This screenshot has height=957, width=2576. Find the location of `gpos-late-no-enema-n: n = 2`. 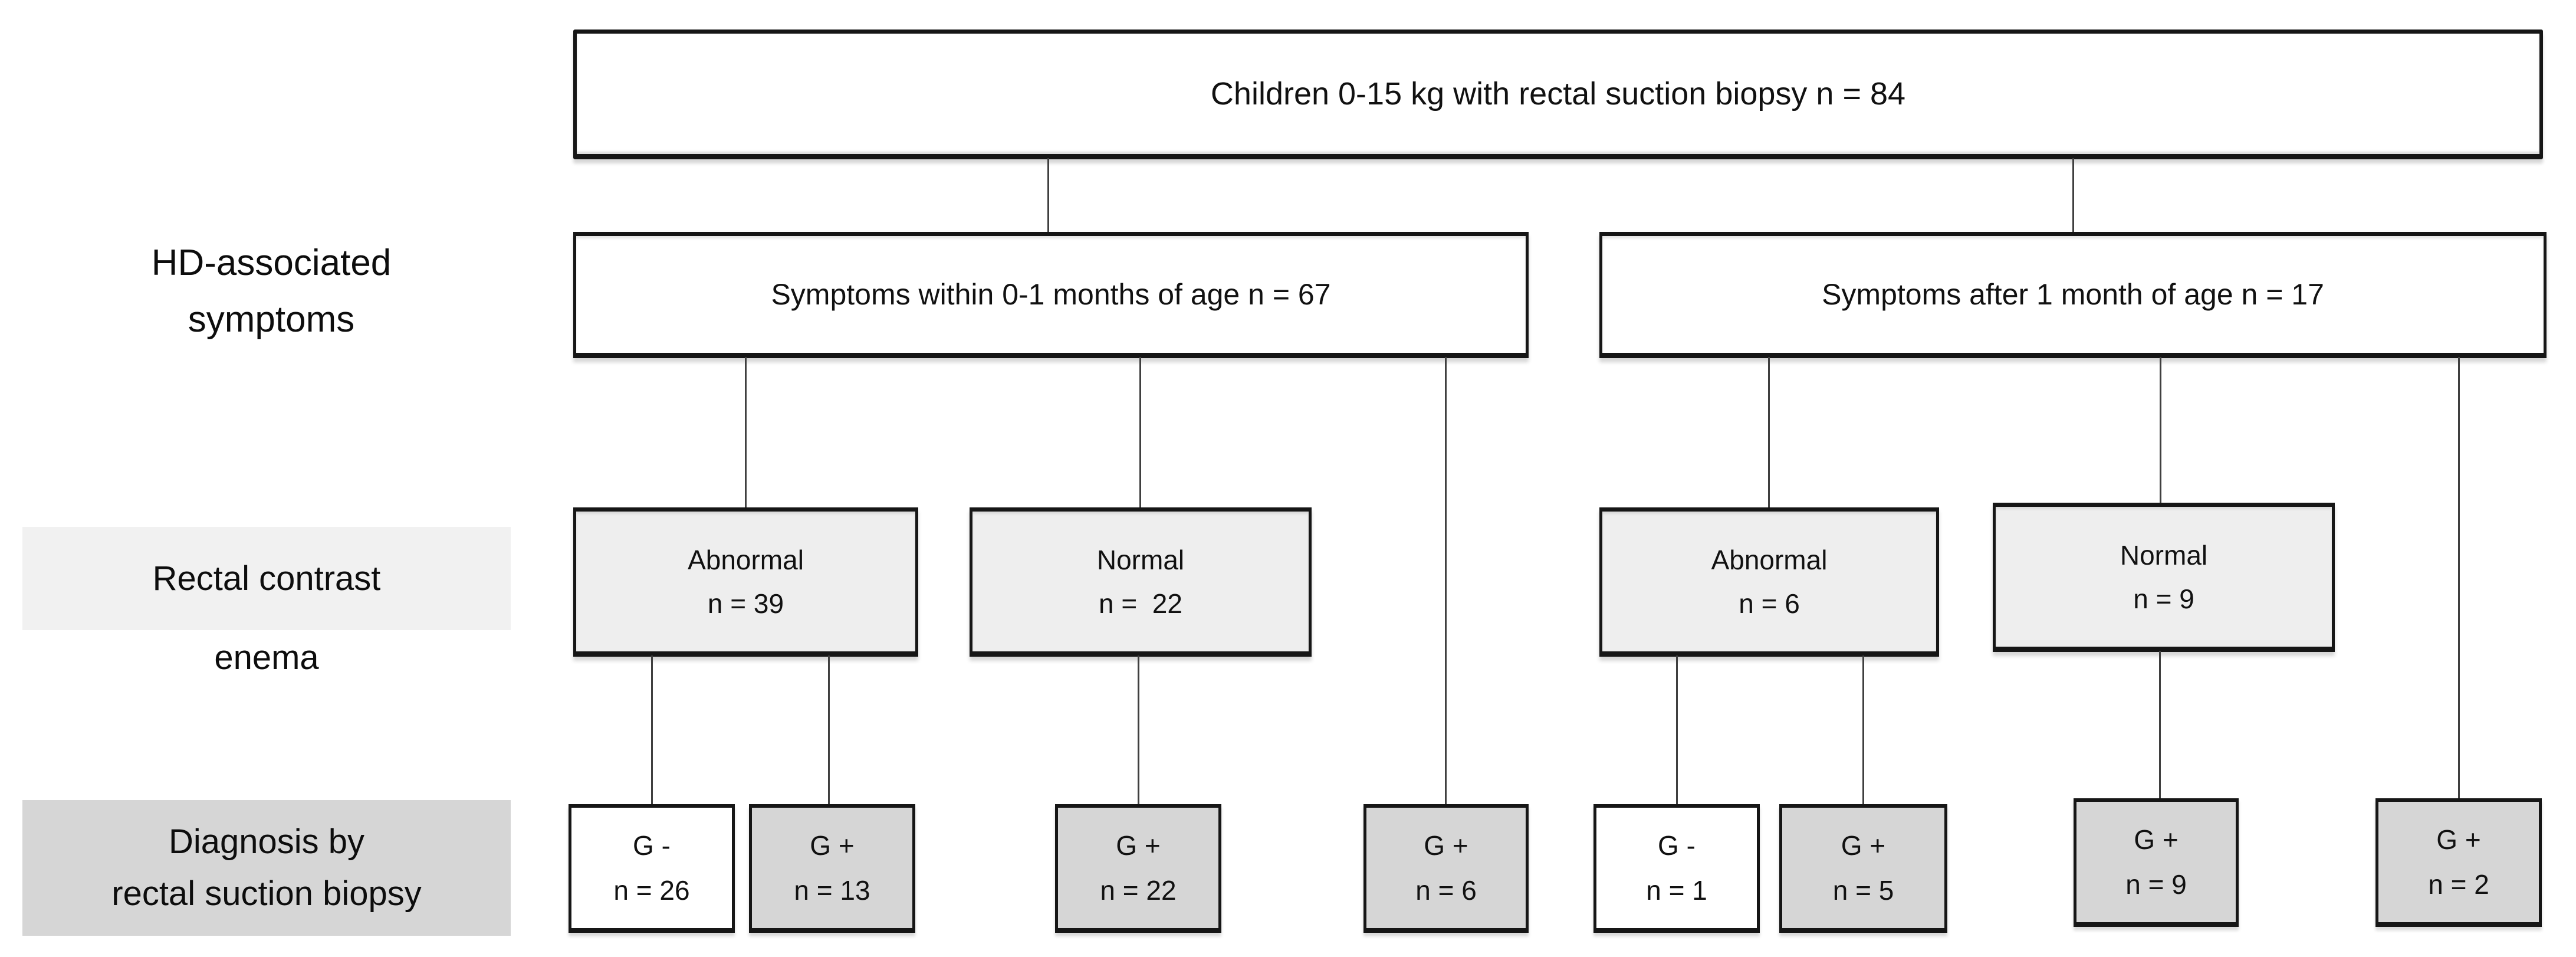

gpos-late-no-enema-n: n = 2 is located at coordinates (2458, 885).